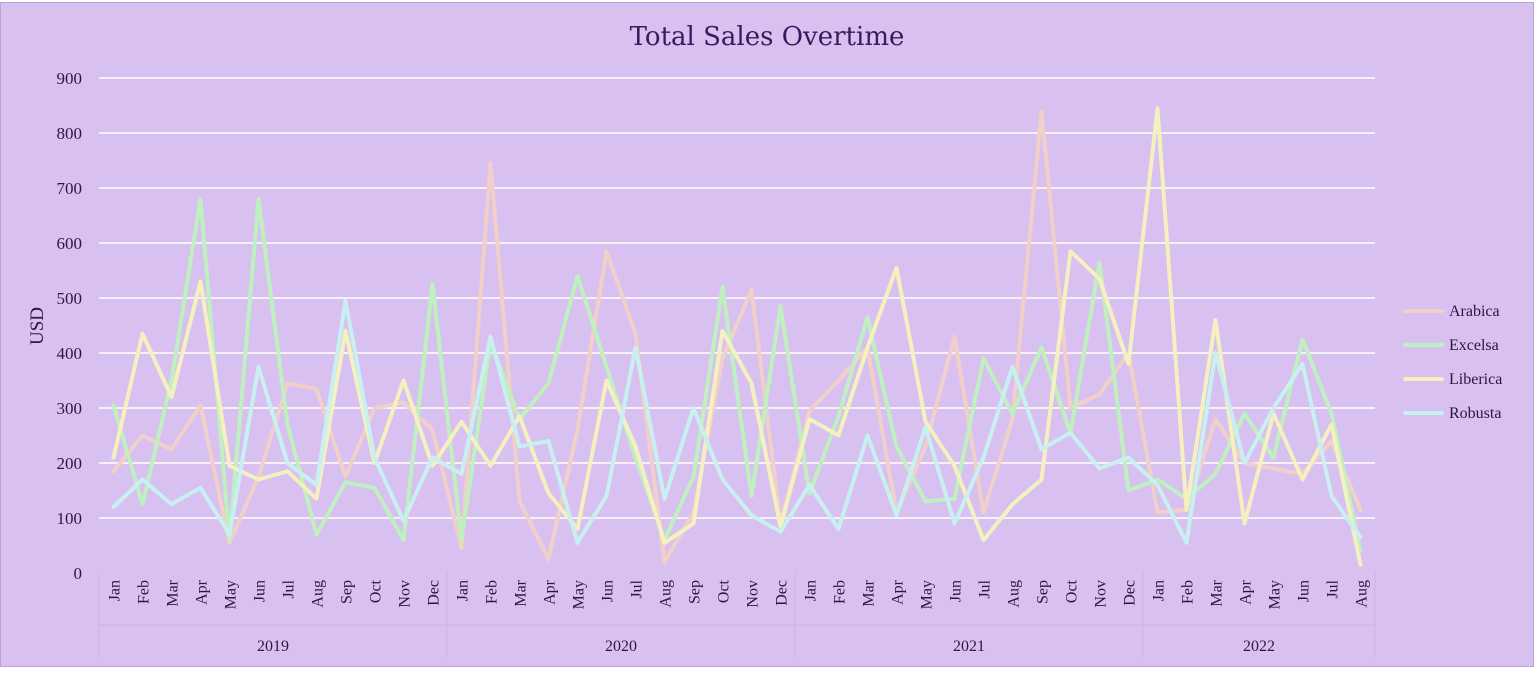 The height and width of the screenshot is (685, 1536). I want to click on y-tick-label: 300, so click(70, 408).